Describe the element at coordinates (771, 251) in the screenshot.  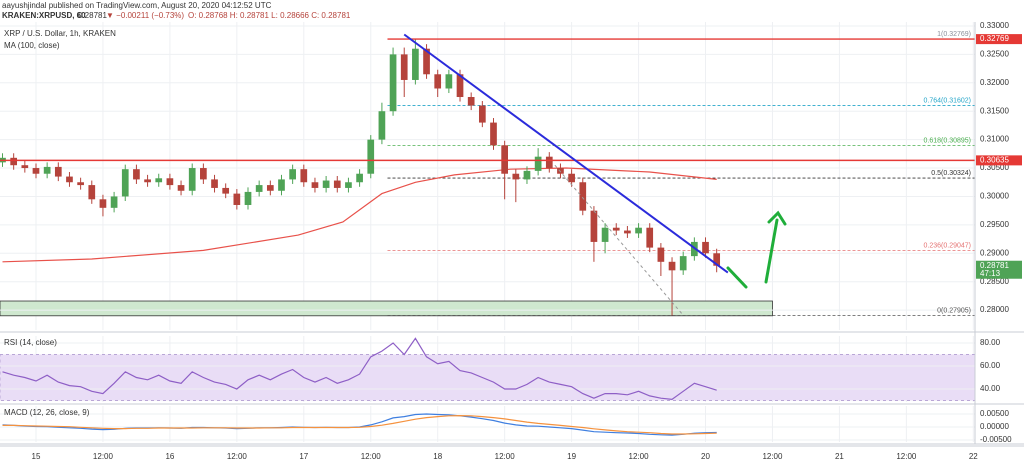
I see `arrow-up` at that location.